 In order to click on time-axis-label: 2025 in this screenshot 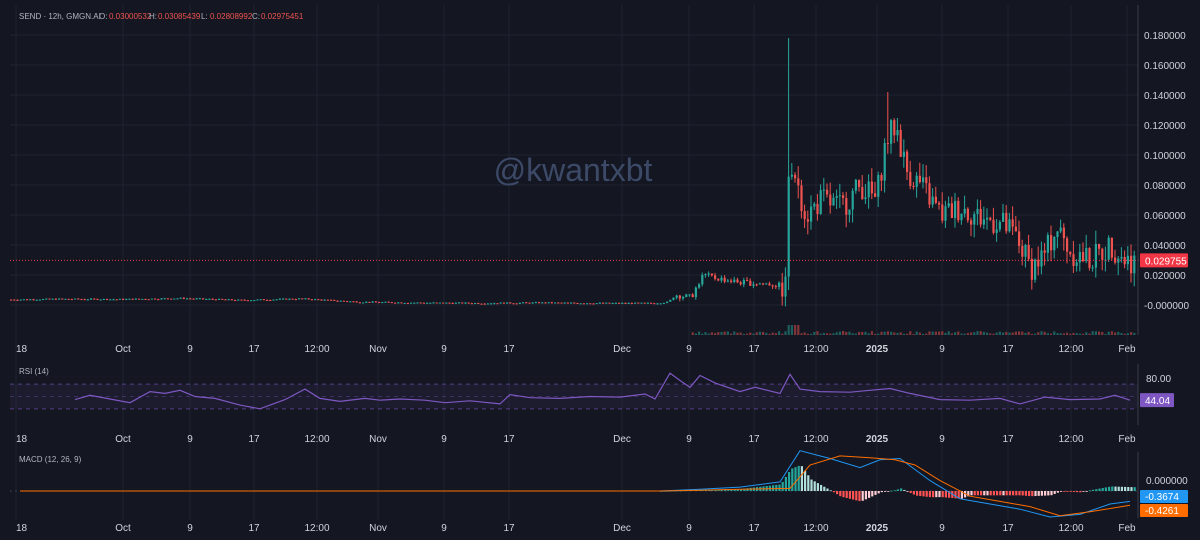, I will do `click(877, 528)`.